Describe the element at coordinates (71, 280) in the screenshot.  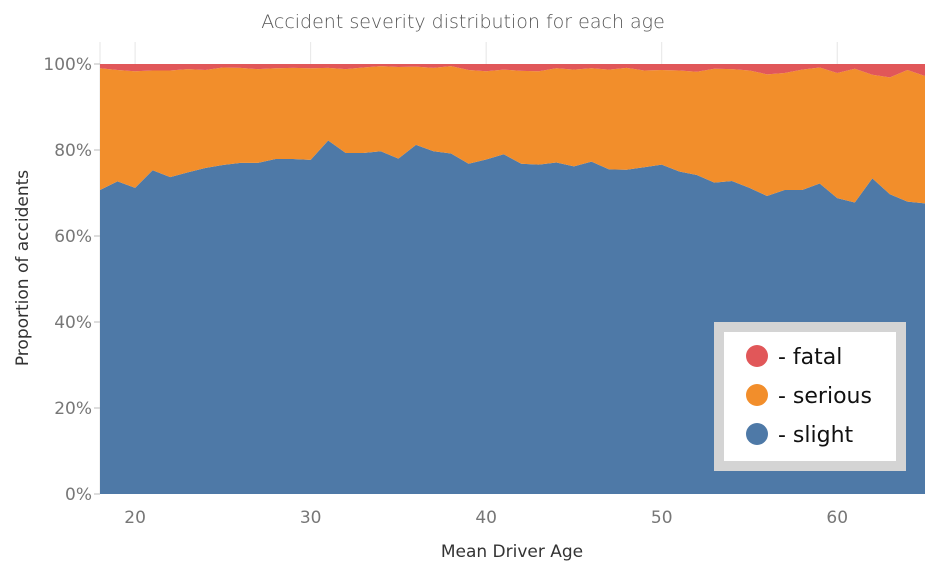
I see `y-axis-ticks: 0% 20% 40% 60% 80% 100%` at that location.